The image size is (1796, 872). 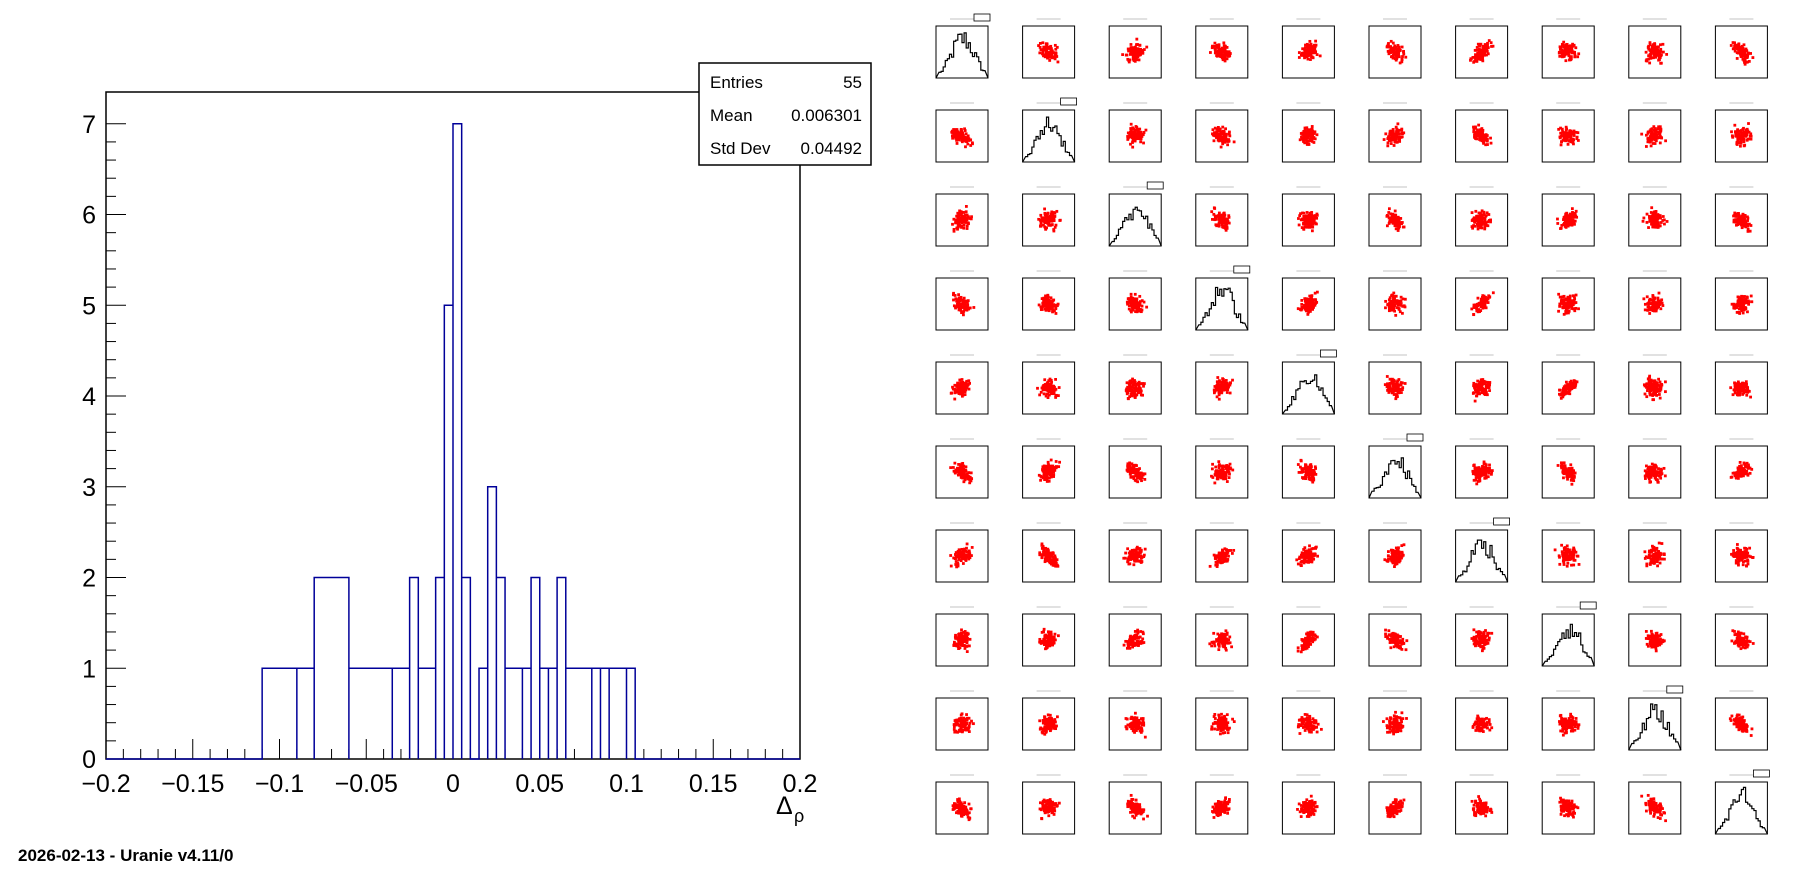 I want to click on y-tick-label: 7, so click(x=89, y=125).